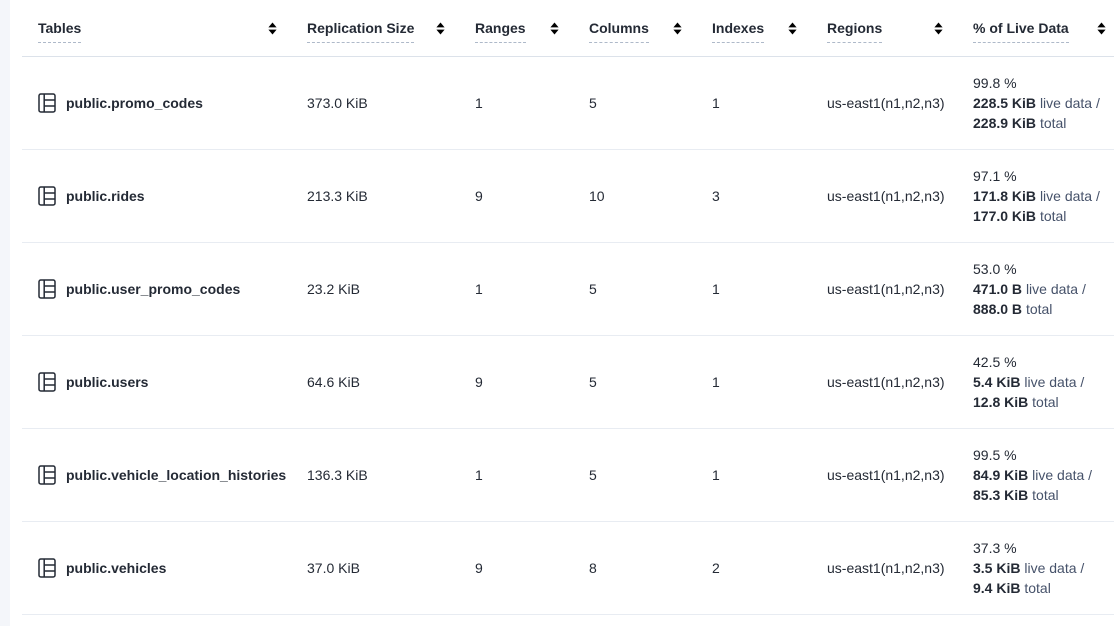 This screenshot has height=626, width=1114. What do you see at coordinates (153, 289) in the screenshot?
I see `table-name-link: public.user_promo_codes` at bounding box center [153, 289].